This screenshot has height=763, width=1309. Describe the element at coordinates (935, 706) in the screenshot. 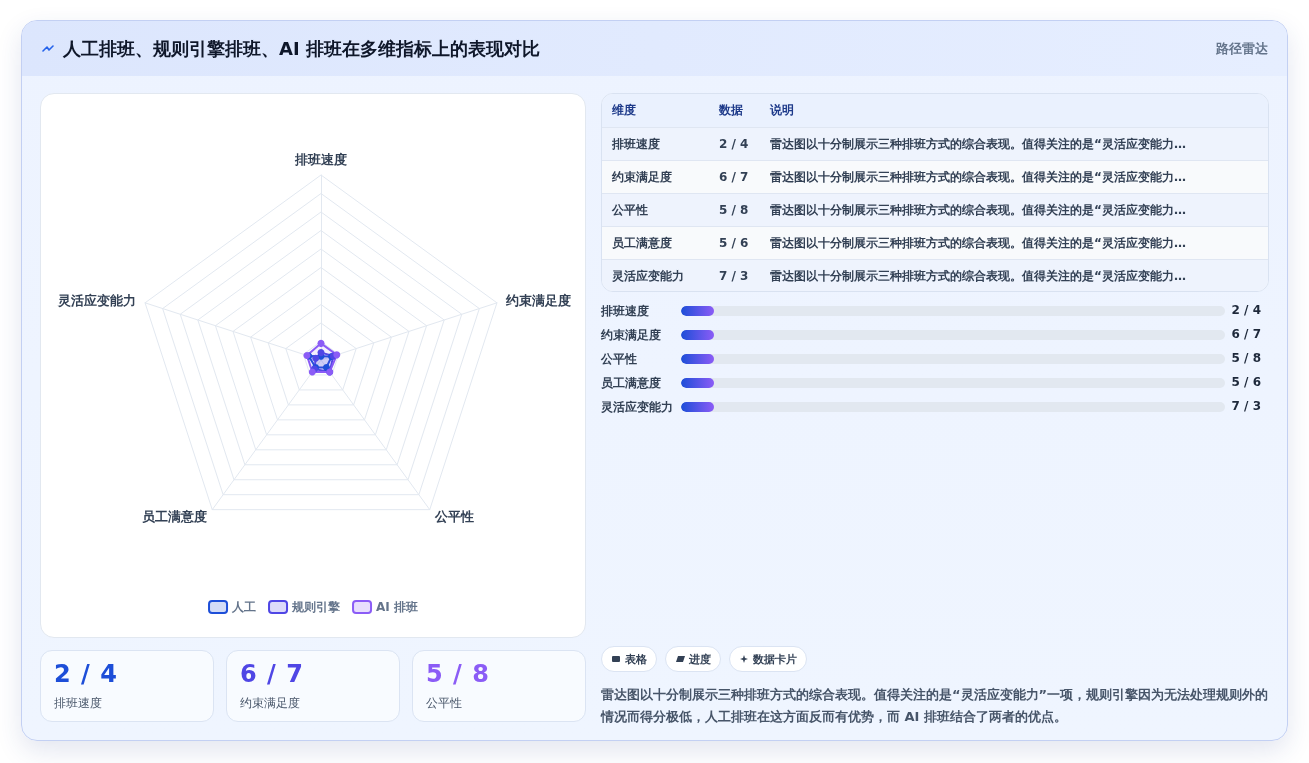

I see `text: 雷达图以十分制展示三种排班方式的综合表现。值得关注的是“灵活应变能力”一项，规则引擎因为无法处理规则外的情况而得分极低，人工排班在这方面反而有优势，而 AI 排班结合了两者的优点。` at that location.